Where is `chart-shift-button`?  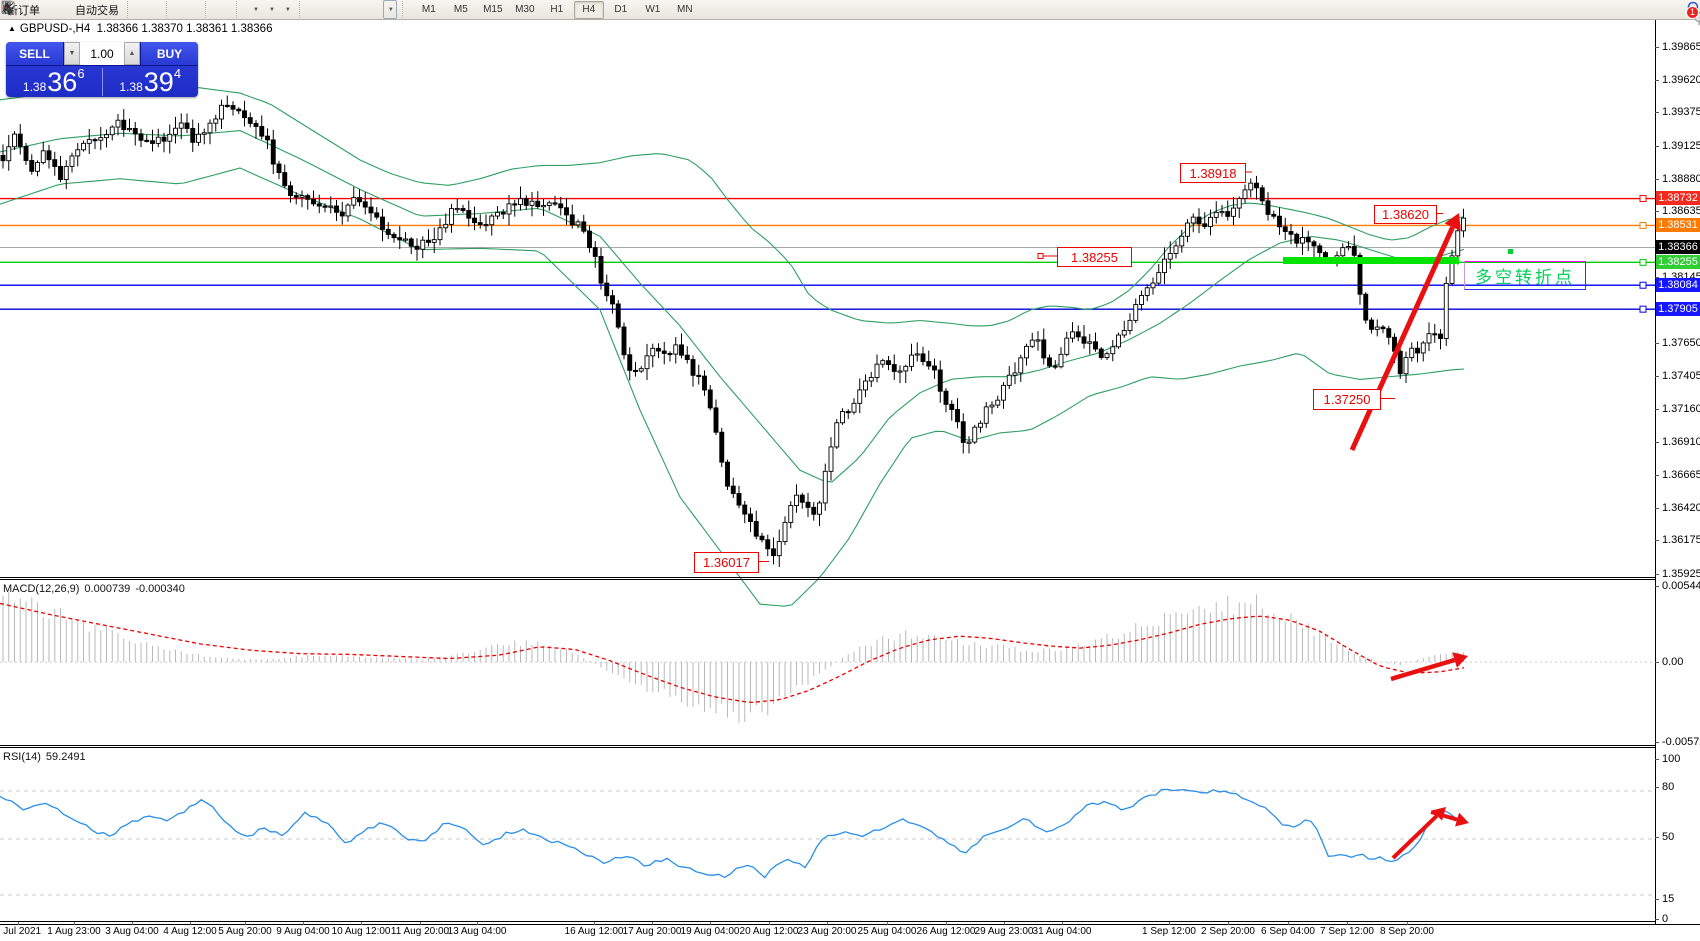 chart-shift-button is located at coordinates (113, 9).